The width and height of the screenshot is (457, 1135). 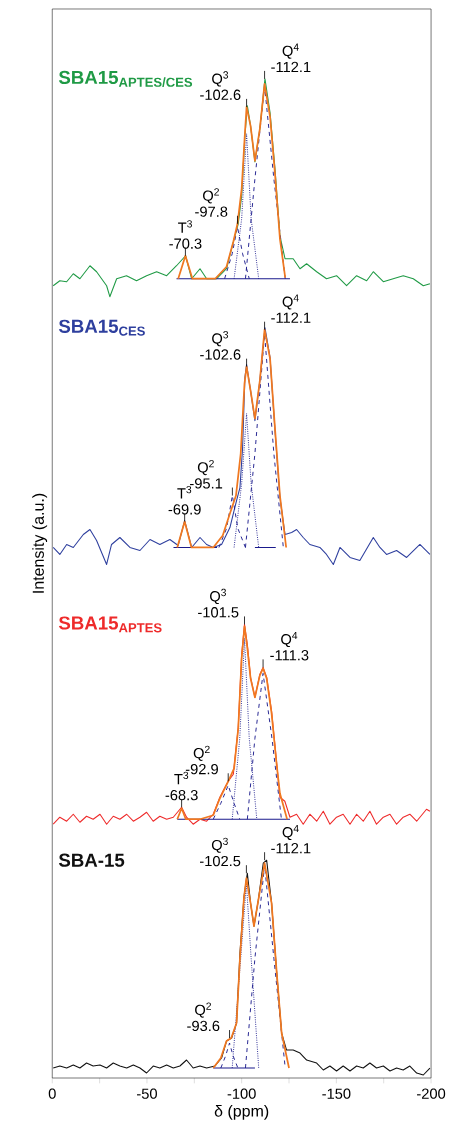 What do you see at coordinates (185, 234) in the screenshot?
I see `annotation: T$^{3}$ -70.3` at bounding box center [185, 234].